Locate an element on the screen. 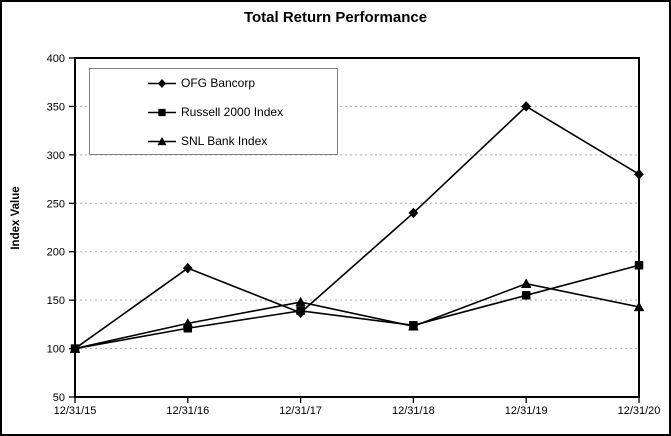 The image size is (671, 436). legend-marker-diamond-icon is located at coordinates (162, 83).